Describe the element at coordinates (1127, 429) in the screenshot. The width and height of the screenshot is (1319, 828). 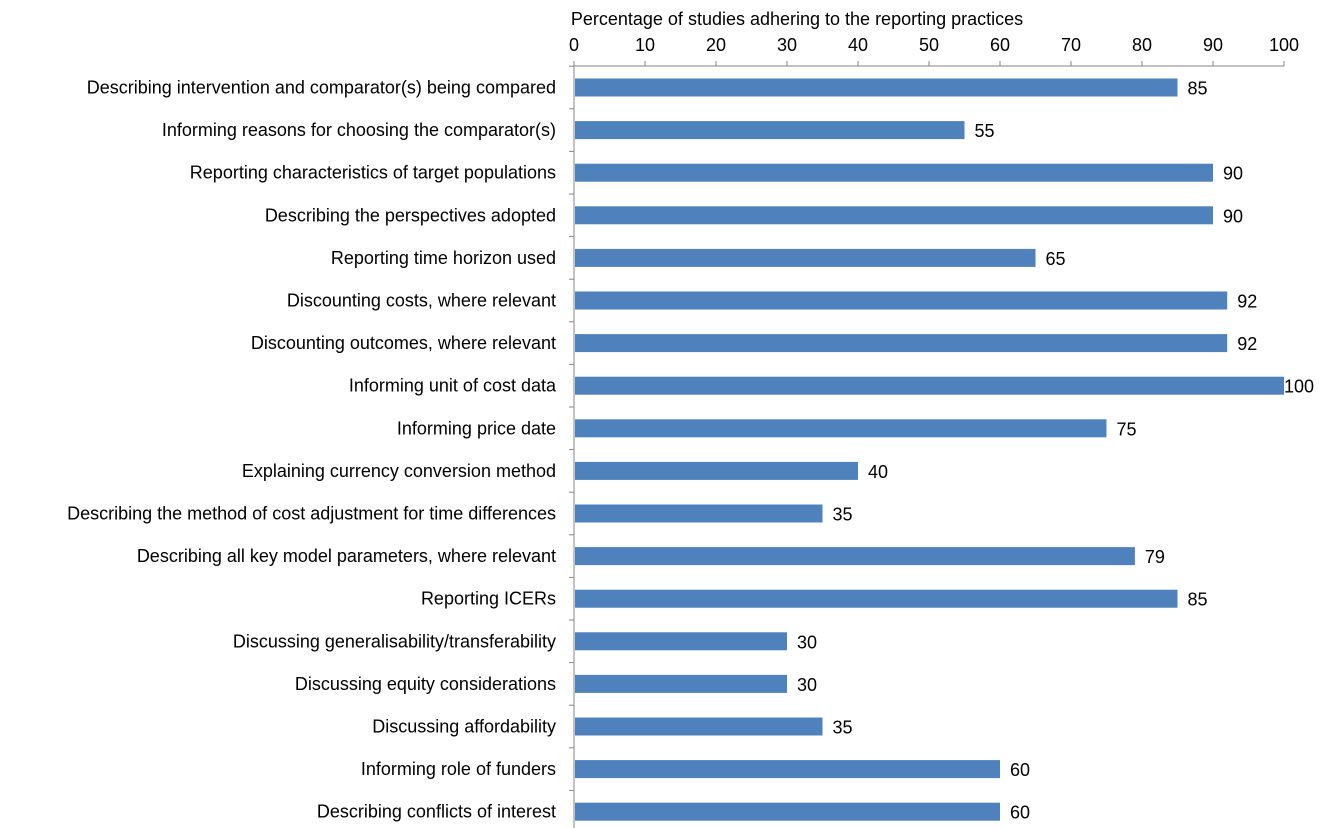
I see `data-label: 75` at that location.